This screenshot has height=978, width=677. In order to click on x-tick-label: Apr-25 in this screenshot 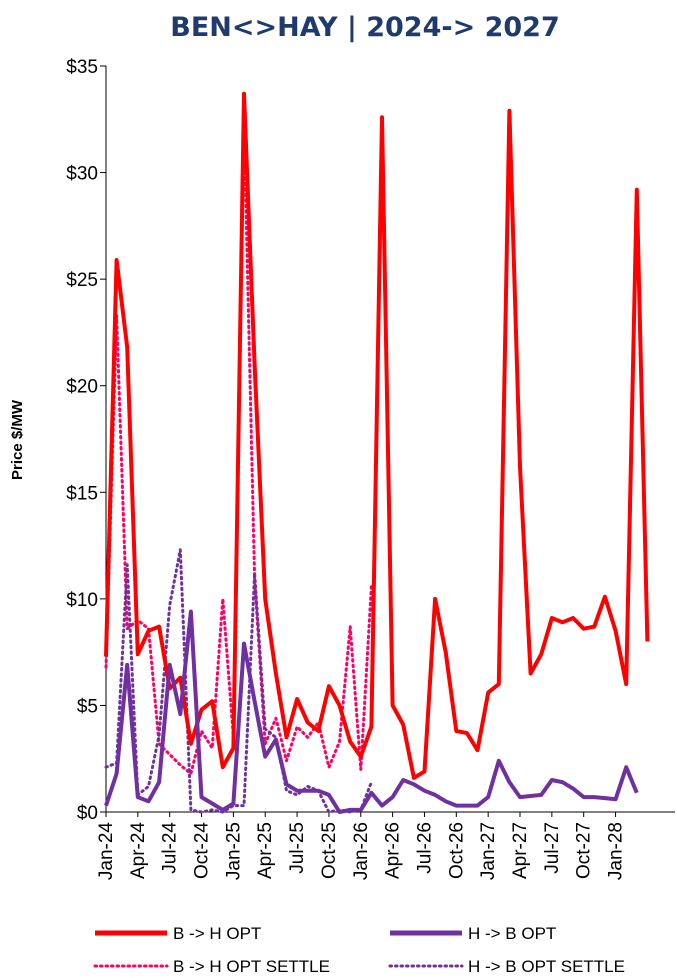, I will do `click(265, 850)`.